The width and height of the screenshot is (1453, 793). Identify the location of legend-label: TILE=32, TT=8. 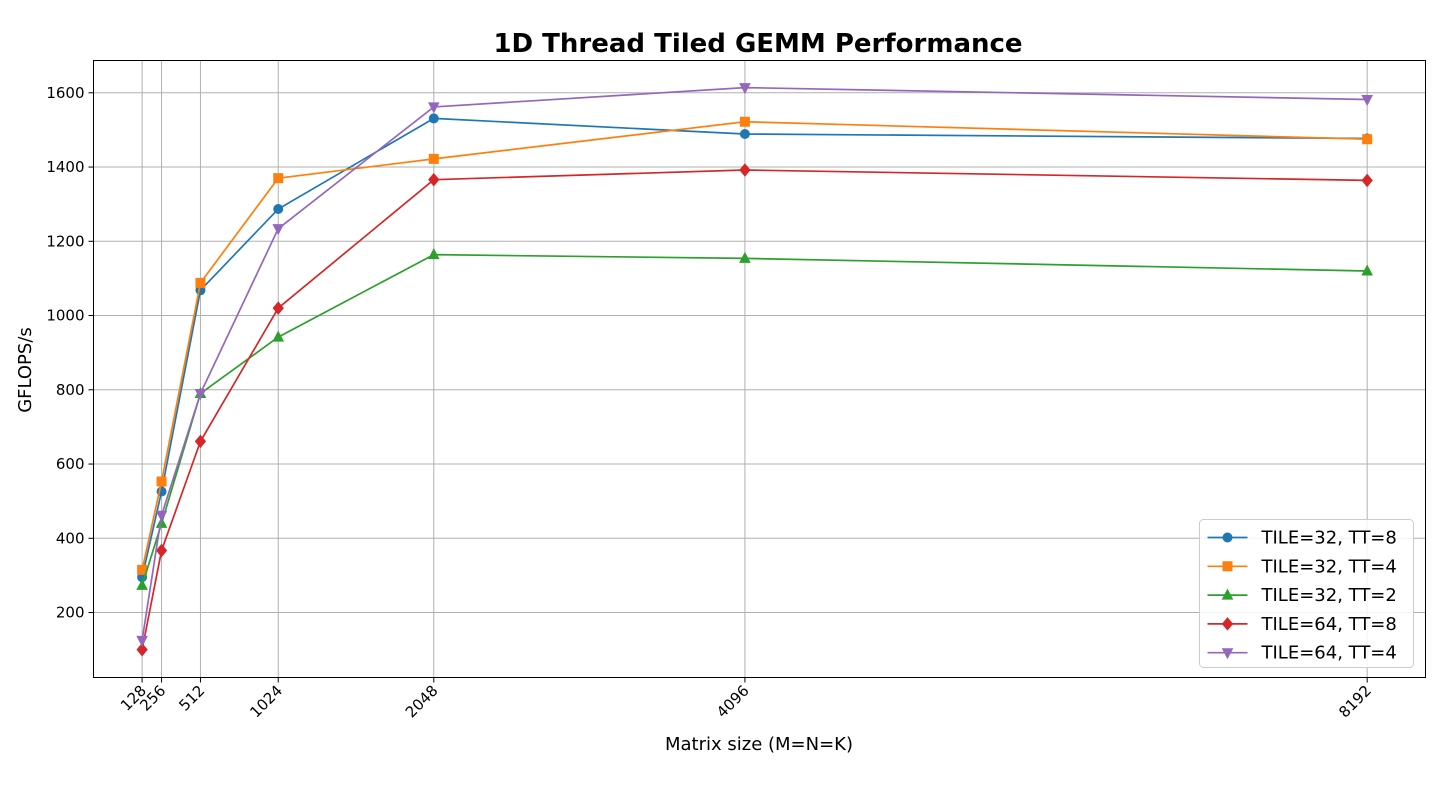
(1329, 538).